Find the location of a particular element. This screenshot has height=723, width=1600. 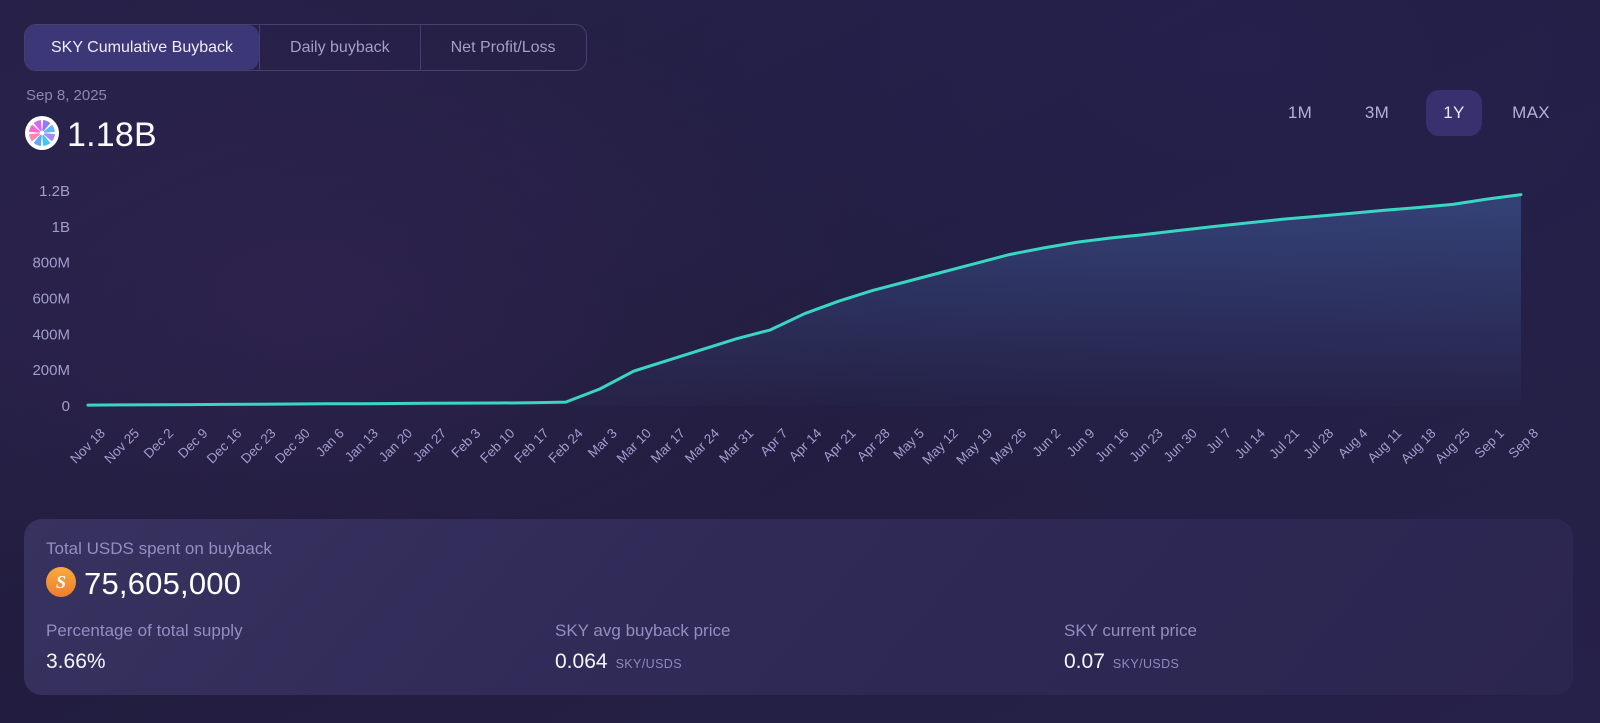

total-usds-row: S 75,605,000 is located at coordinates (143, 584).